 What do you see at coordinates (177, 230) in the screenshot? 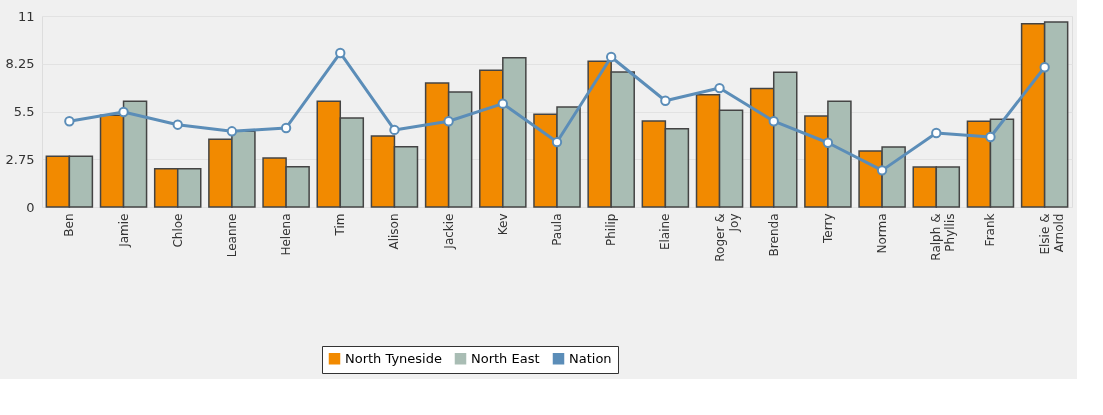
I see `x-tick-label: Chloe` at bounding box center [177, 230].